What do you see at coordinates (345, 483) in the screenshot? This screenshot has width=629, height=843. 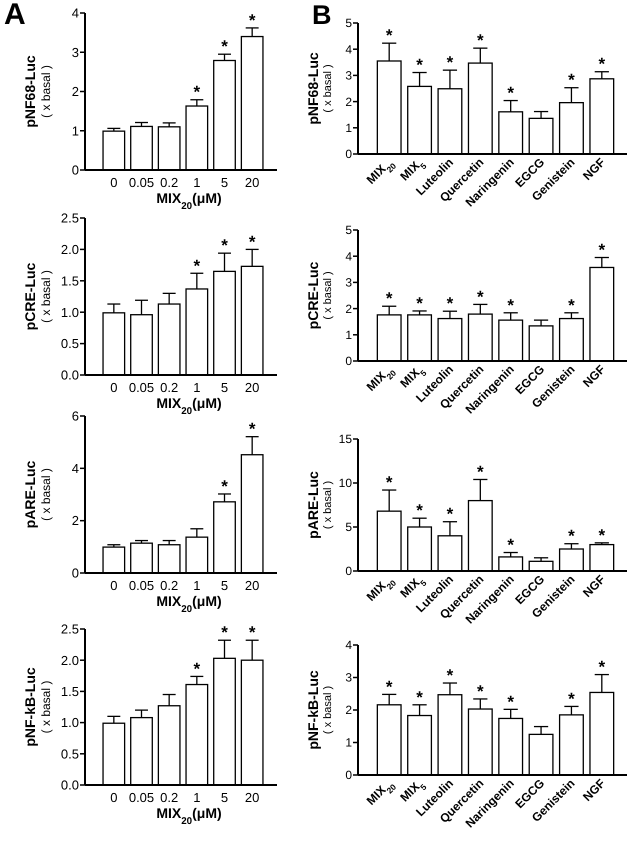 I see `y-tick-label: 10` at bounding box center [345, 483].